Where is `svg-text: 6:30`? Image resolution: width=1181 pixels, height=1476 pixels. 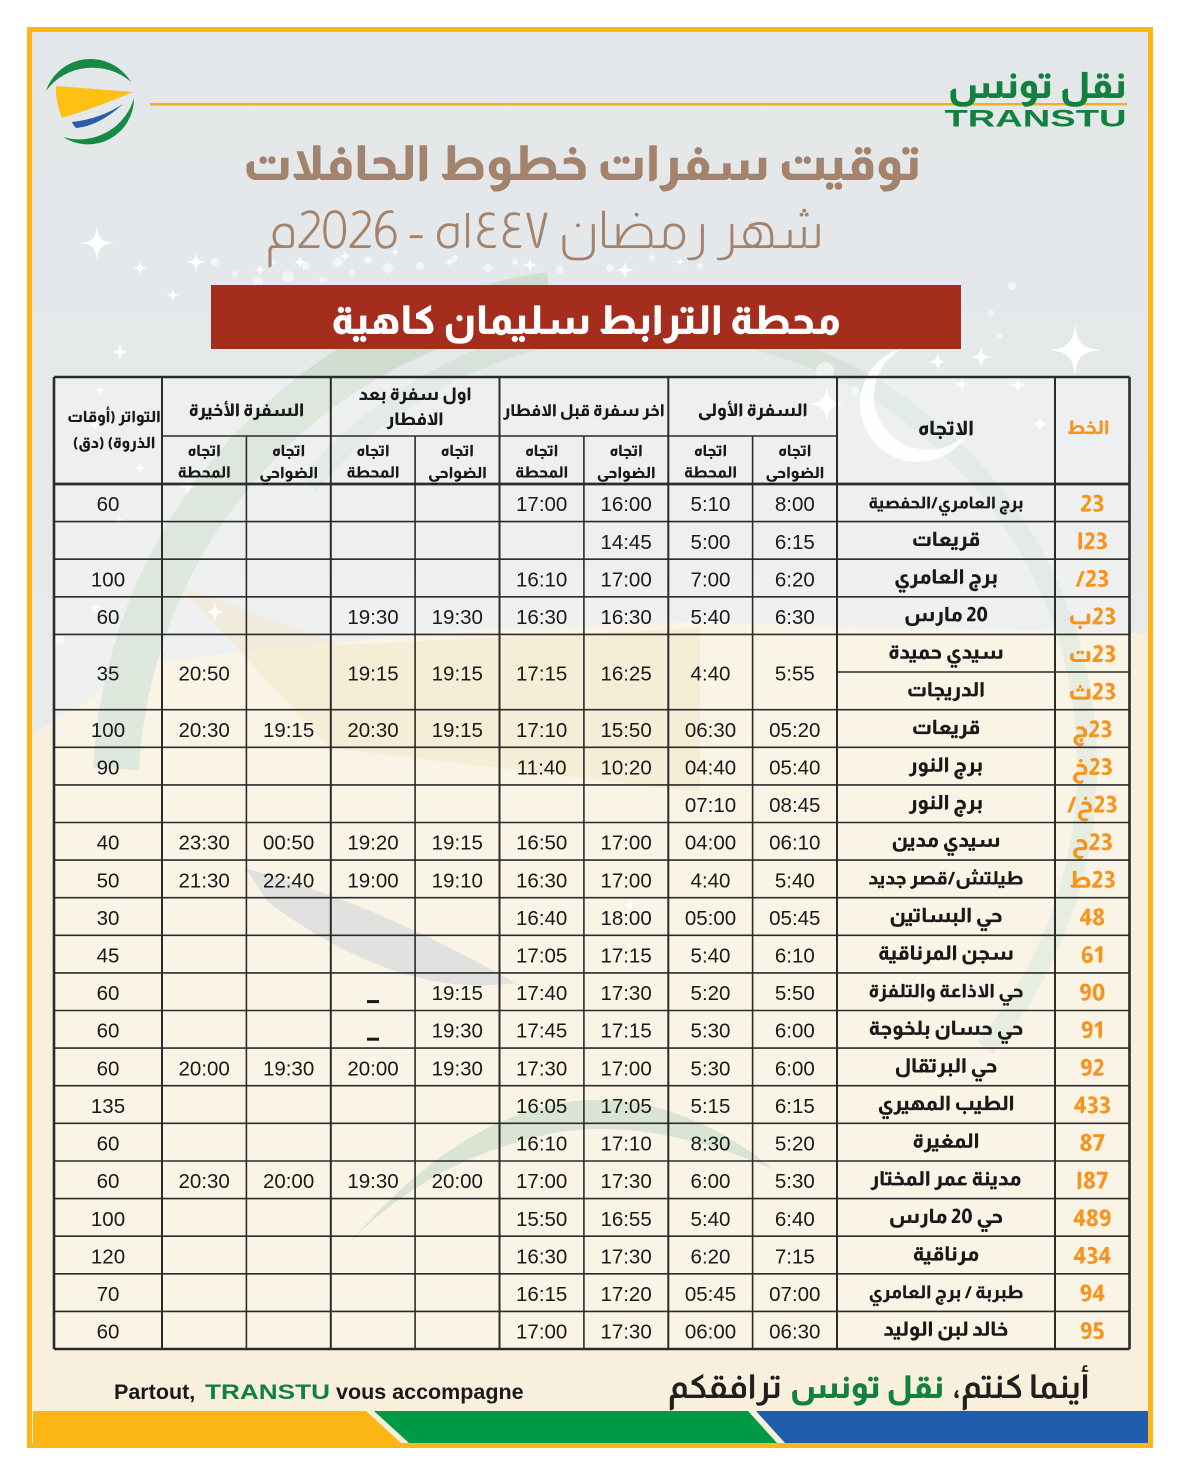 svg-text: 6:30 is located at coordinates (795, 617).